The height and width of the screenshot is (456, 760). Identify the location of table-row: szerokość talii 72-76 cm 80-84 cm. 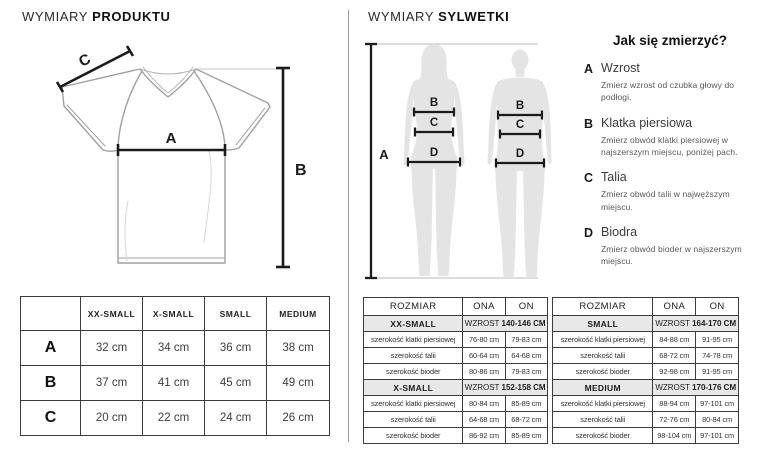
(645, 419).